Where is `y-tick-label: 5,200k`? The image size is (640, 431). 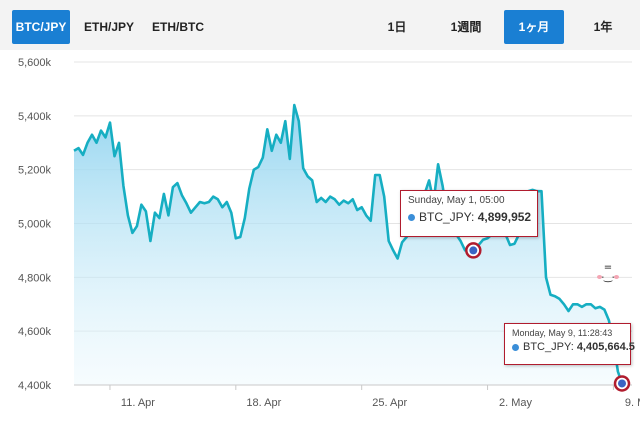 y-tick-label: 5,200k is located at coordinates (35, 171).